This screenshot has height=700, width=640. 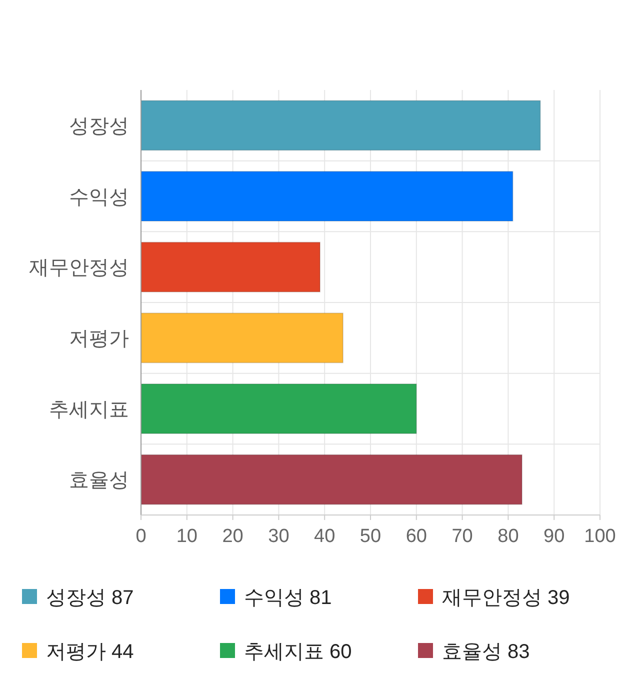 I want to click on legend-item: 효율성 83, so click(x=474, y=652).